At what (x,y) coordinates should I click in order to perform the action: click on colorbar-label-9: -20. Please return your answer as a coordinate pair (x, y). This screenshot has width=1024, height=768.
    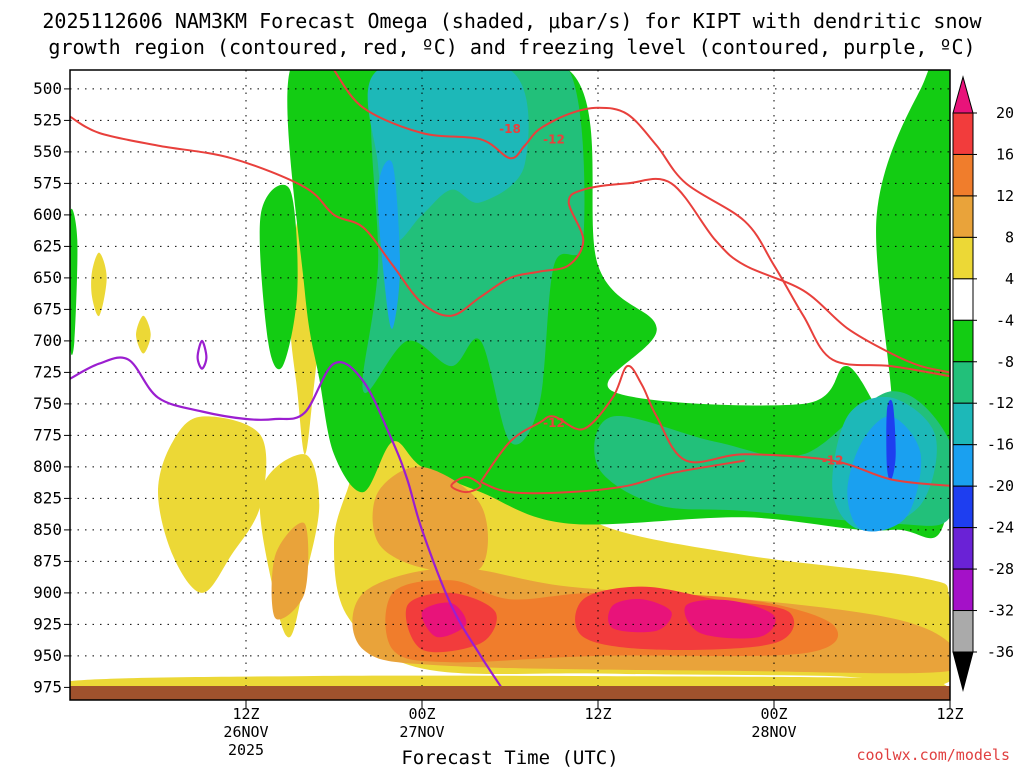
    Looking at the image, I should click on (1000, 486).